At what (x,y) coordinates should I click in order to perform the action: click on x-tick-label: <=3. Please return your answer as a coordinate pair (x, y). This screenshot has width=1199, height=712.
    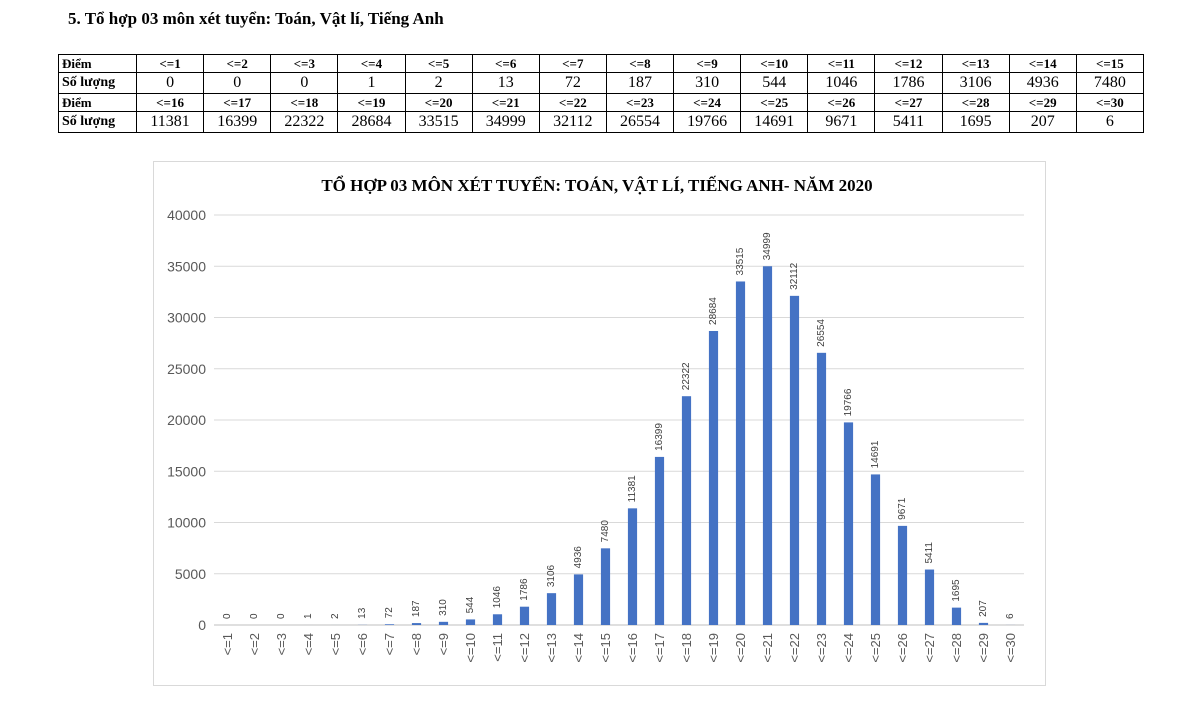
    Looking at the image, I should click on (281, 644).